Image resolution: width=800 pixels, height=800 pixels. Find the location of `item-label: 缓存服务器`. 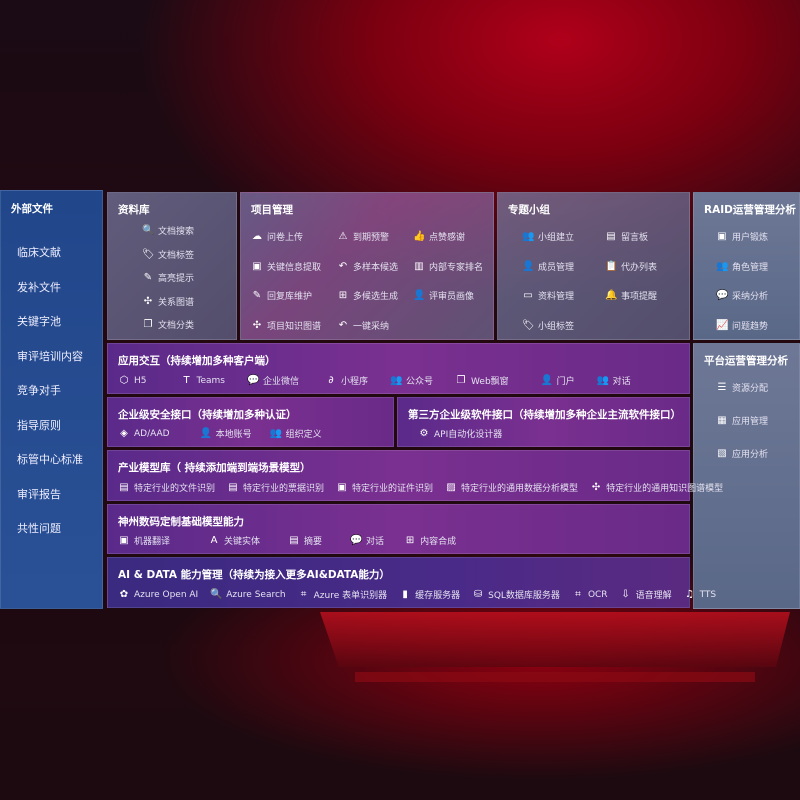

item-label: 缓存服务器 is located at coordinates (438, 596).